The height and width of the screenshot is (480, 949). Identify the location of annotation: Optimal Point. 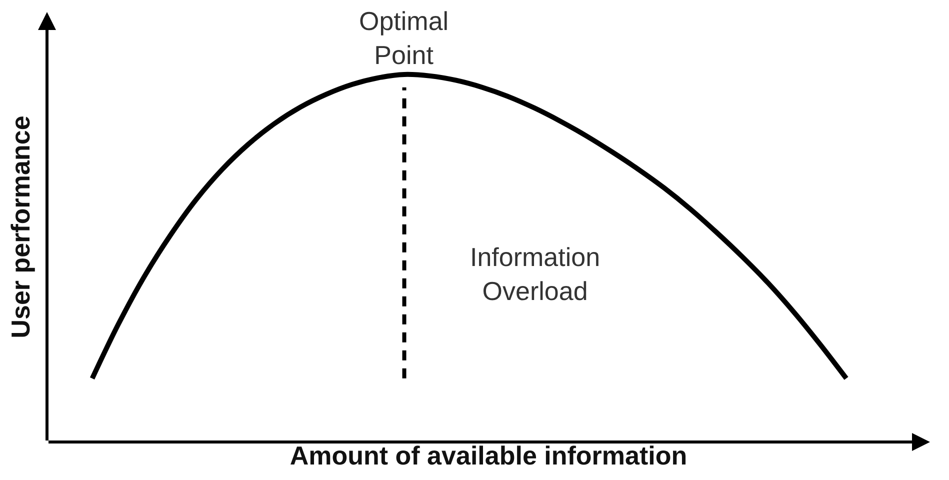
(404, 38).